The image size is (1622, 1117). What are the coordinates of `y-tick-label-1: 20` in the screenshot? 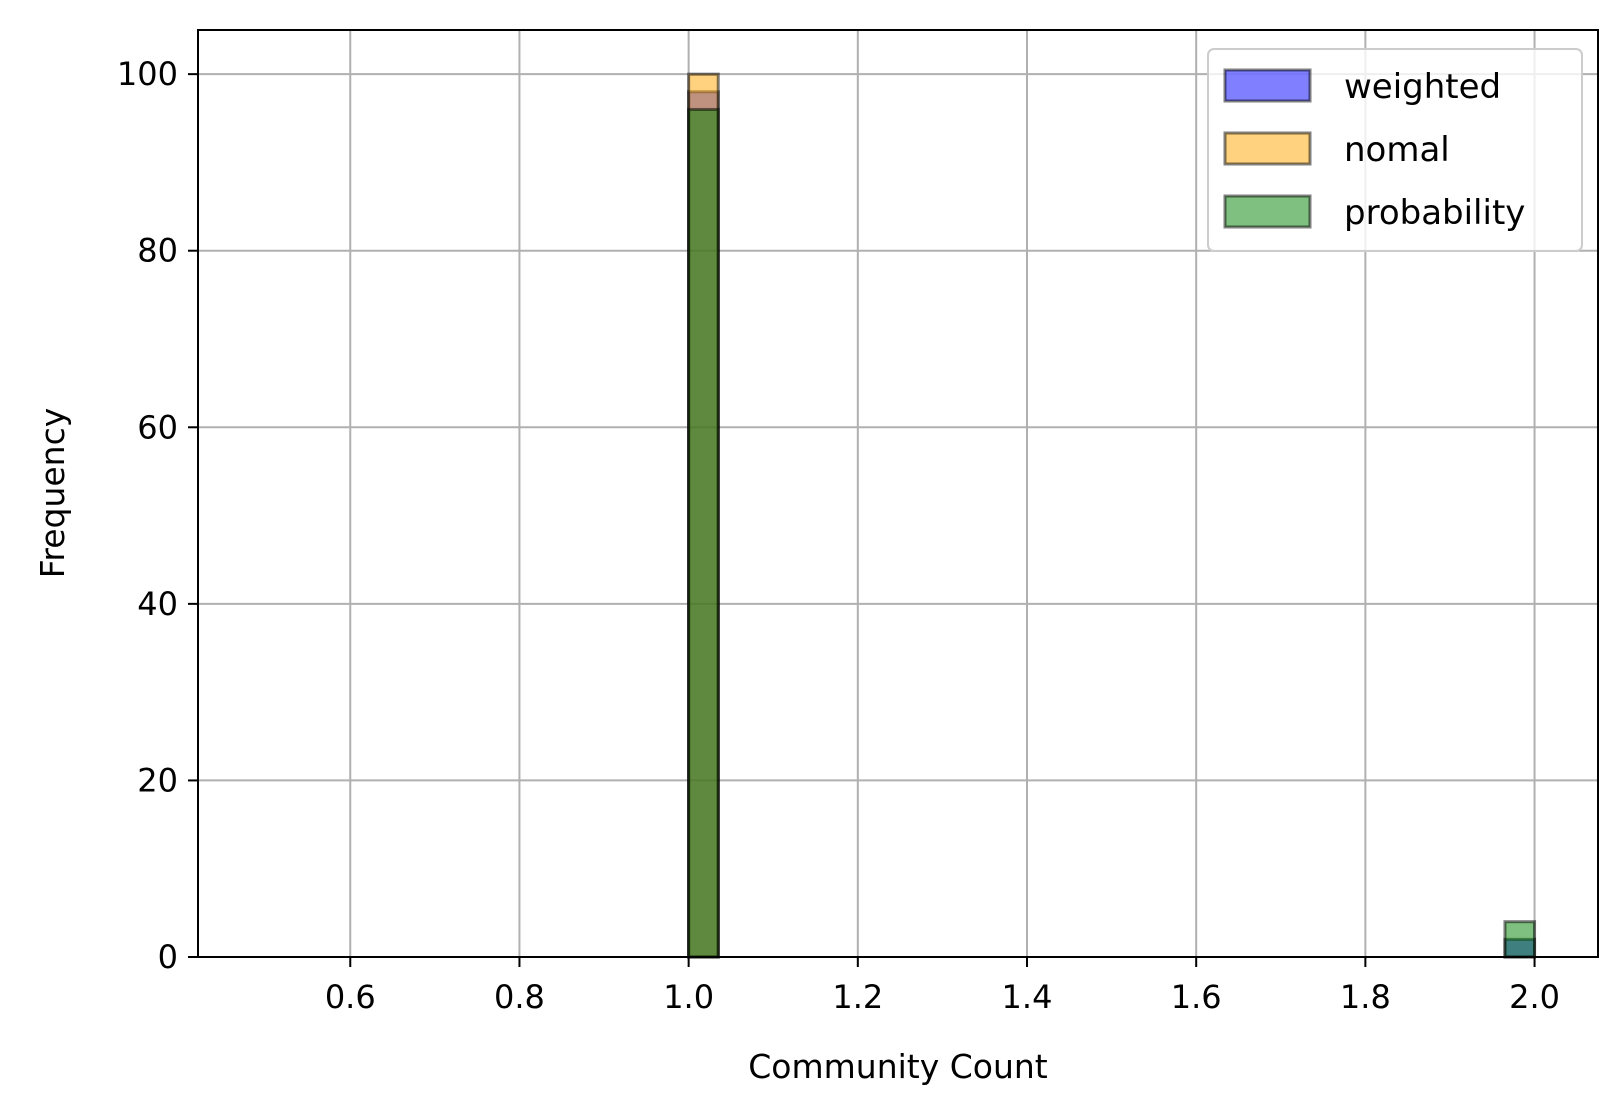 It's located at (157, 780).